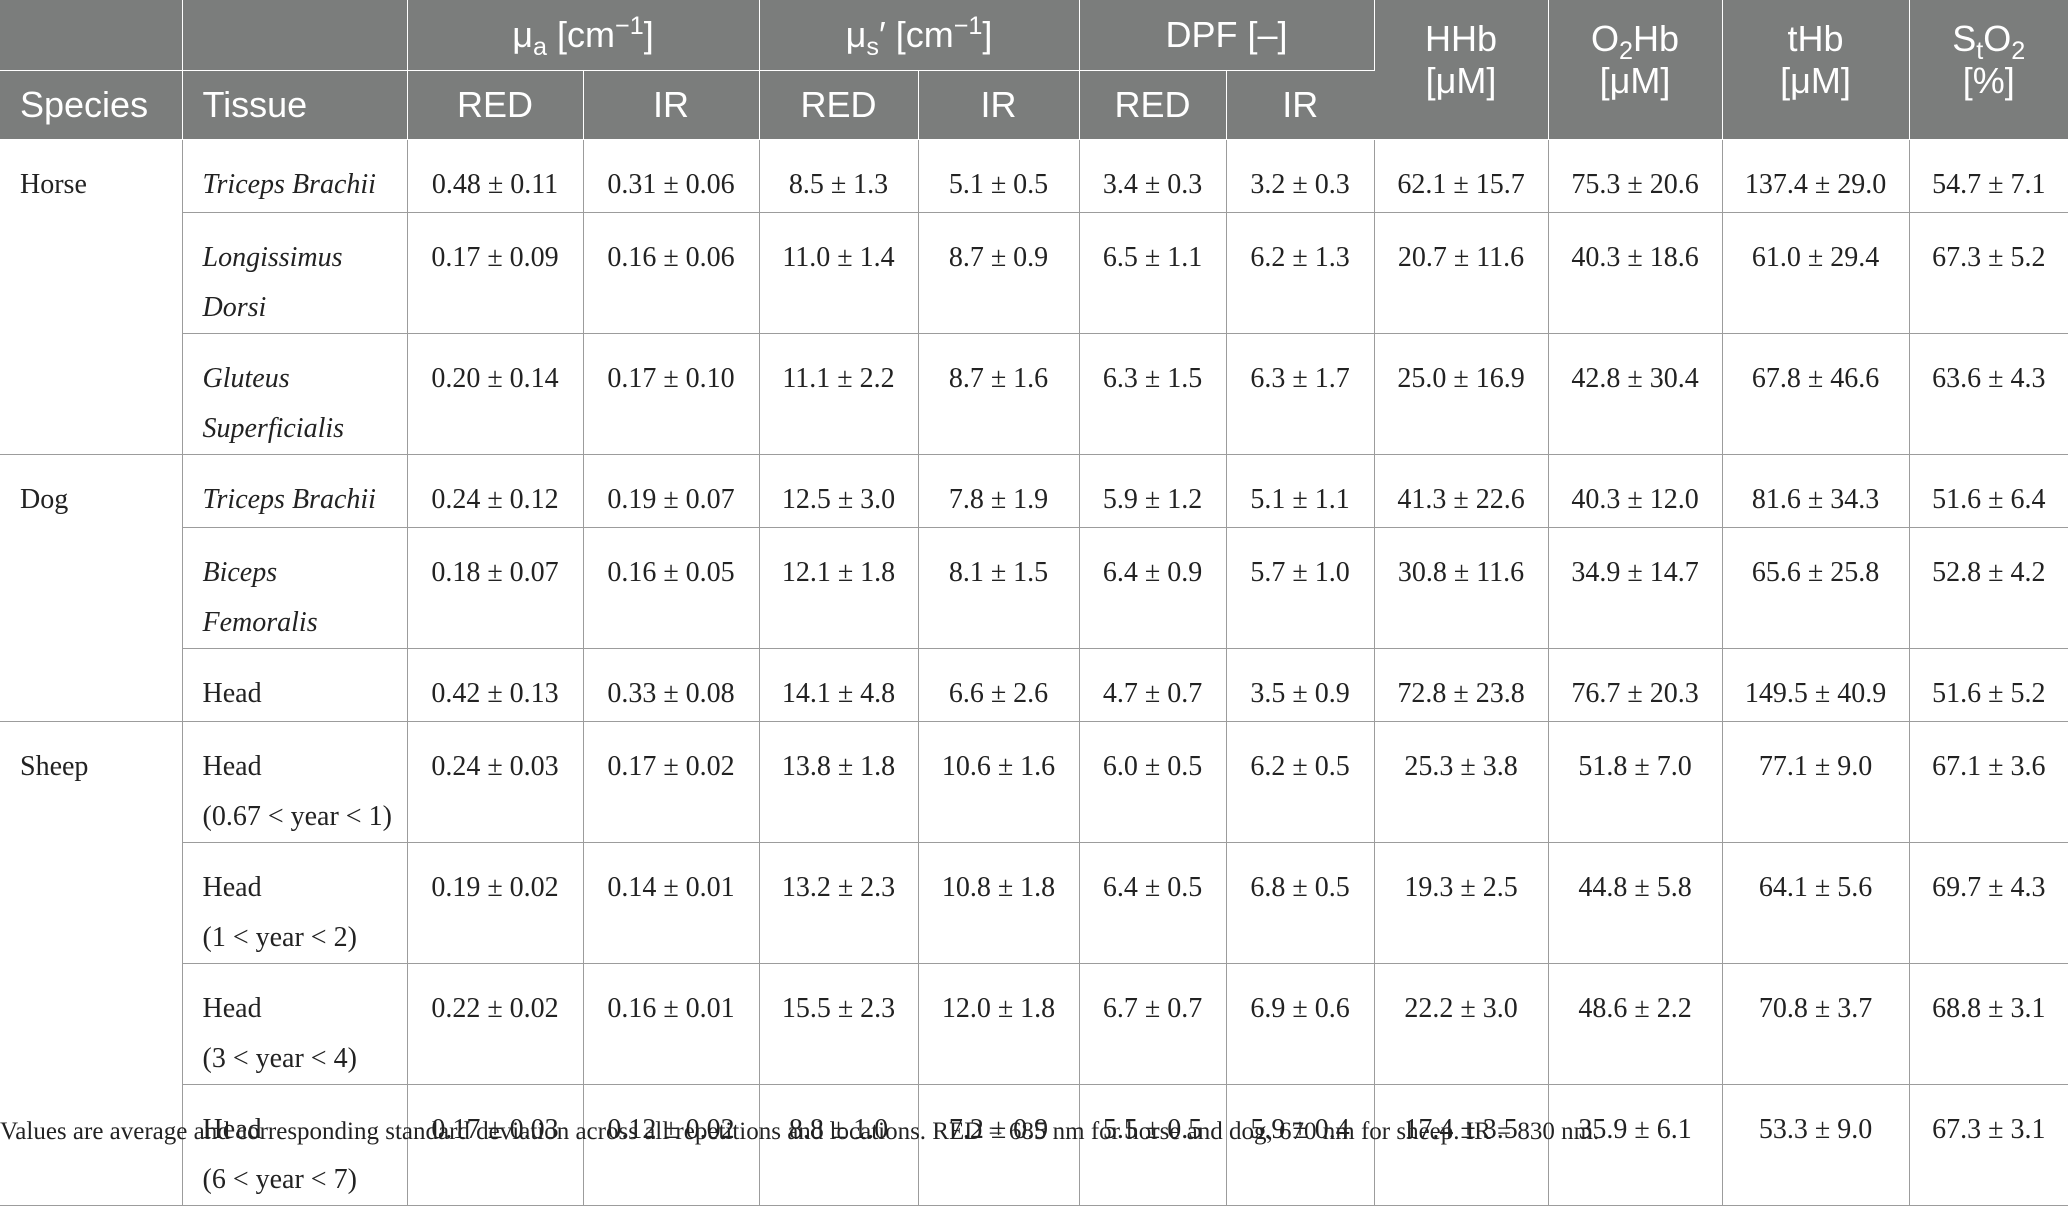  I want to click on tissue-cell: Head (0.67 < year < 1), so click(295, 782).